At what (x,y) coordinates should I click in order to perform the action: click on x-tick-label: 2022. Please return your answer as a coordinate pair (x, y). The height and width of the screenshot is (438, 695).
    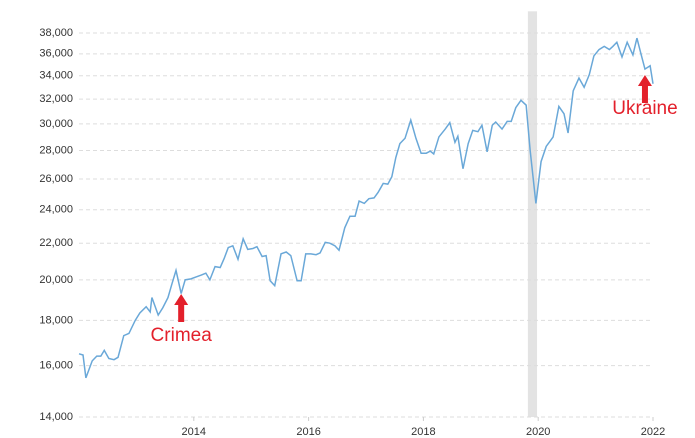
    Looking at the image, I should click on (653, 432).